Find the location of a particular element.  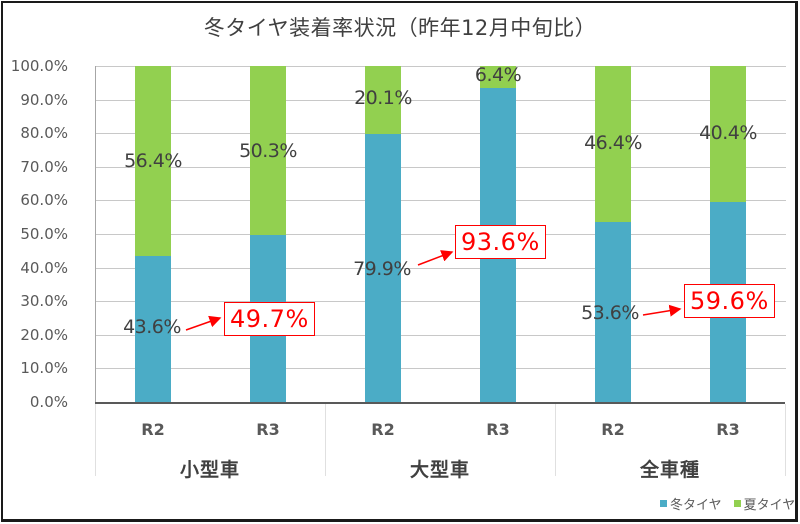

legend-label-winter: 冬タイヤ is located at coordinates (696, 505).